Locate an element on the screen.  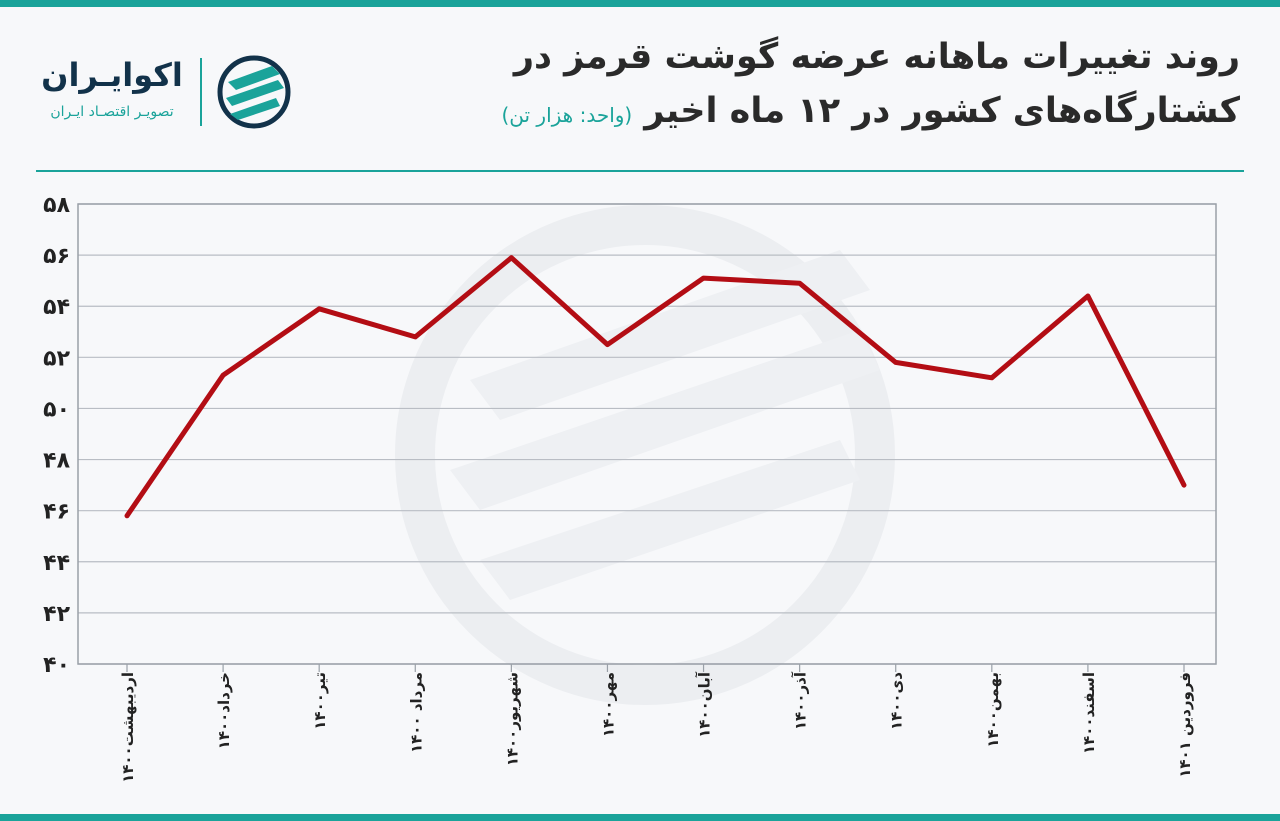
logo-divider is located at coordinates (201, 92).